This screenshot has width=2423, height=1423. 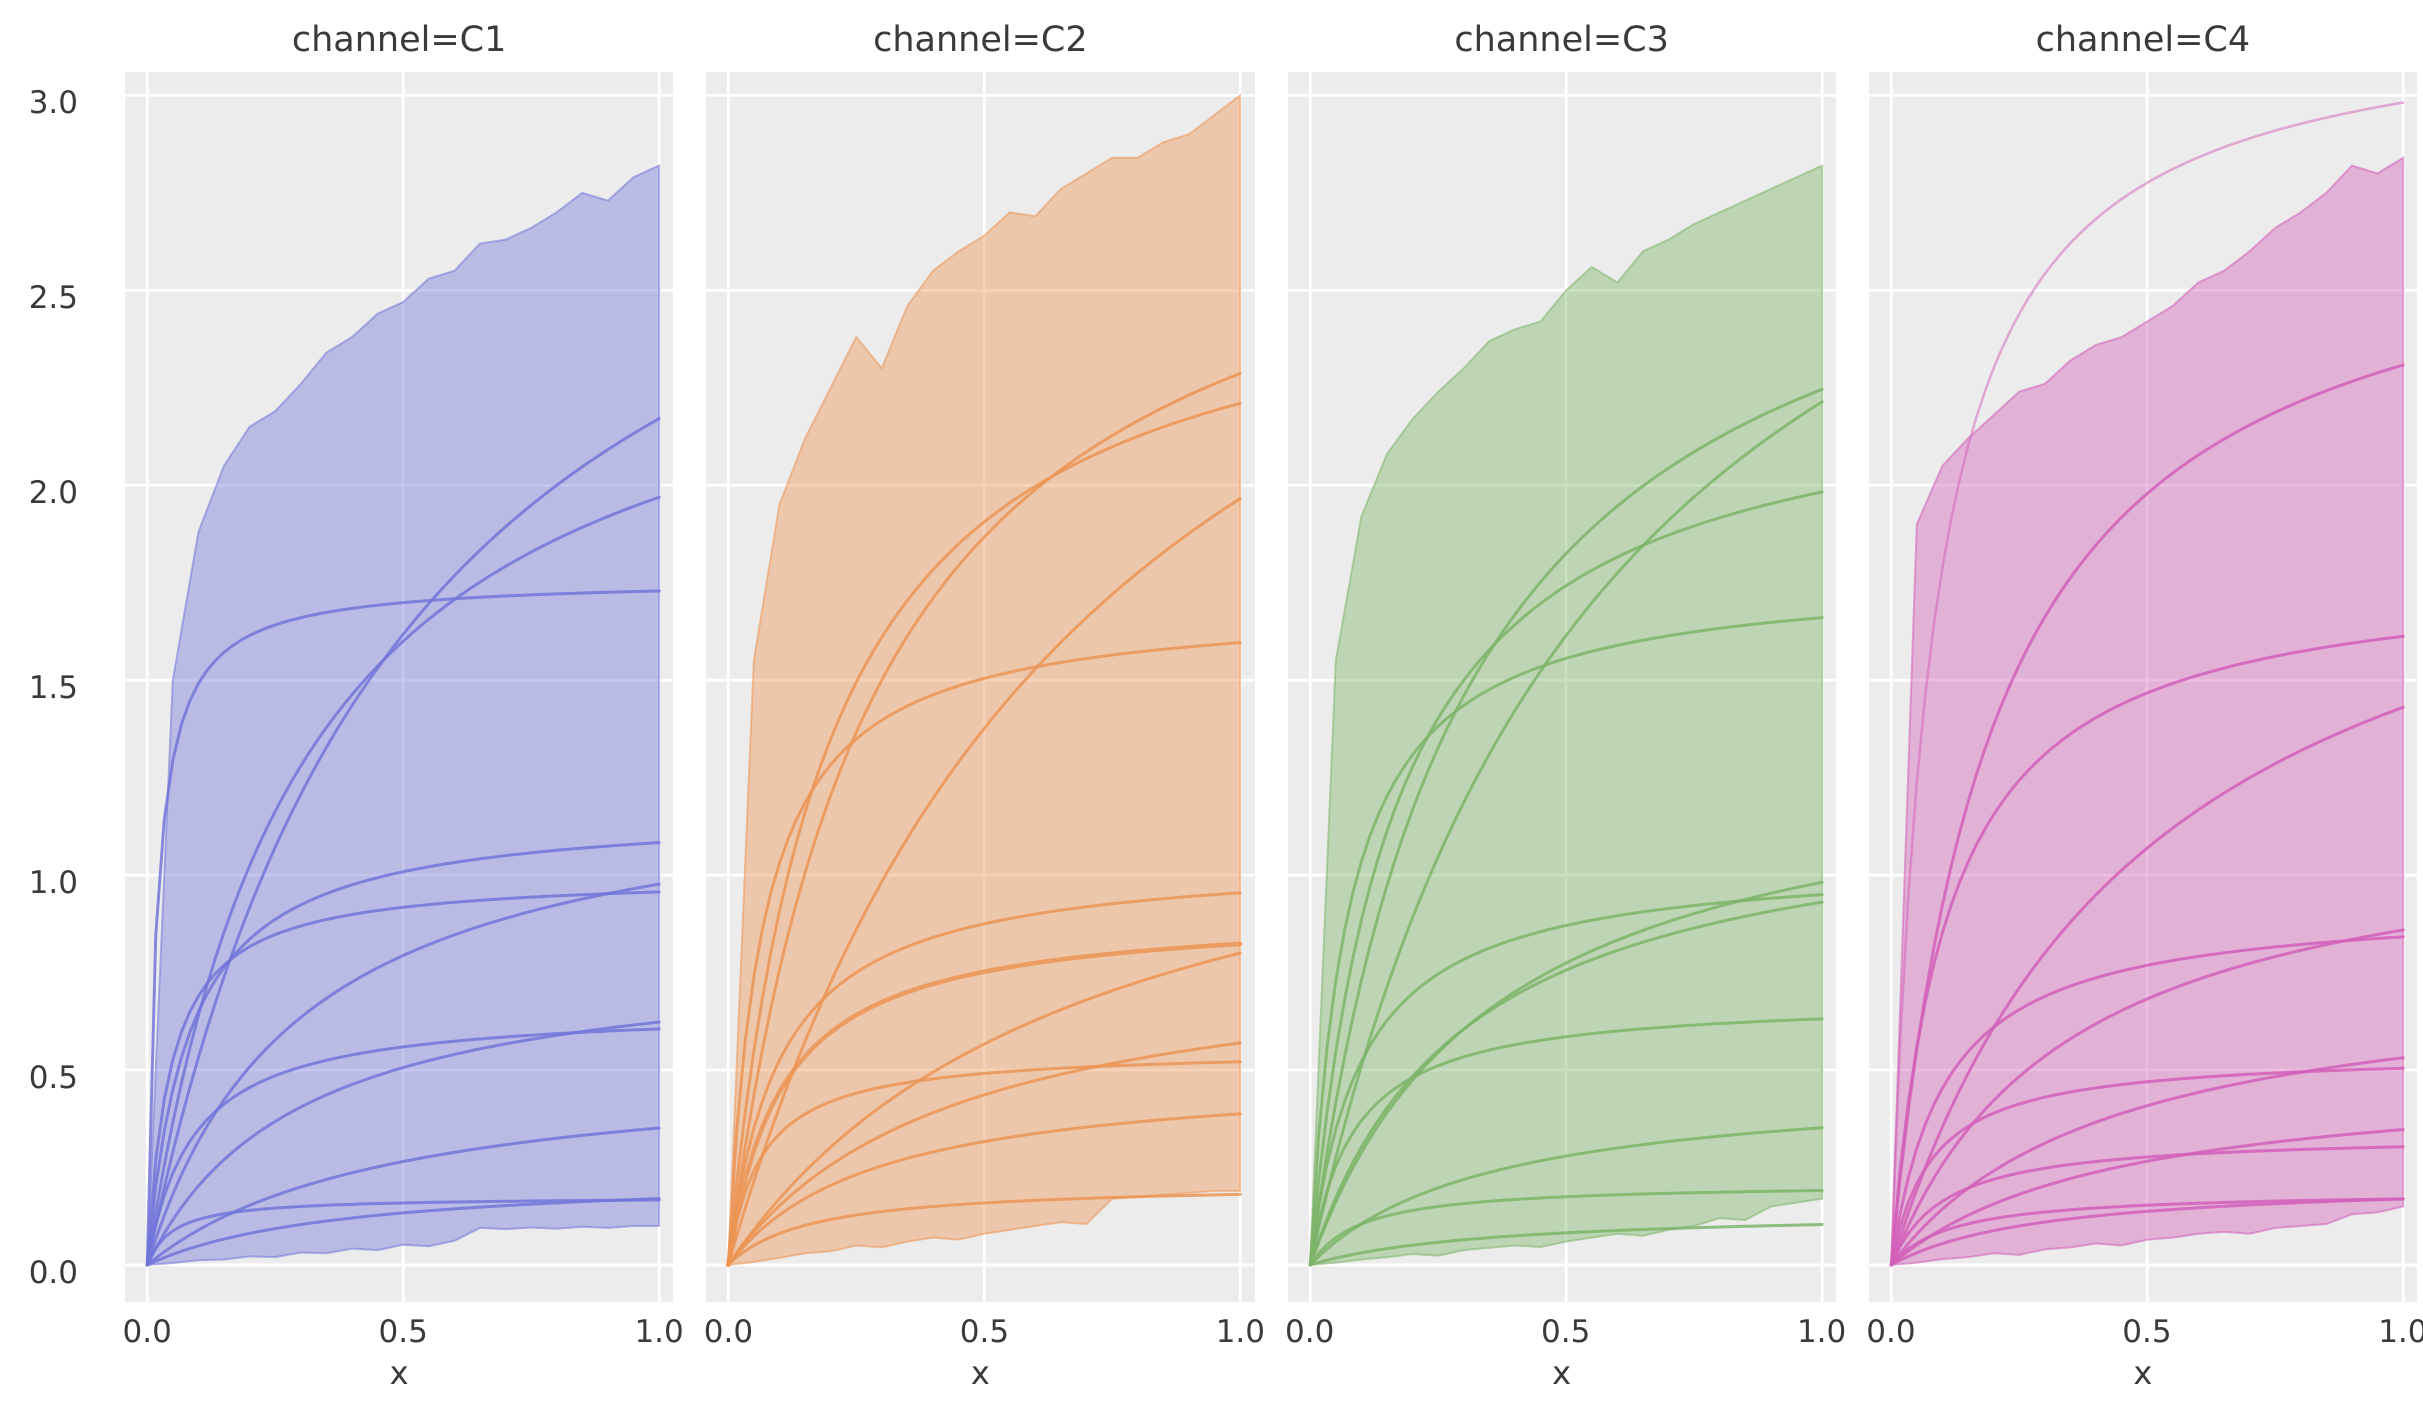 What do you see at coordinates (53, 883) in the screenshot?
I see `y-tick-label: 1.0` at bounding box center [53, 883].